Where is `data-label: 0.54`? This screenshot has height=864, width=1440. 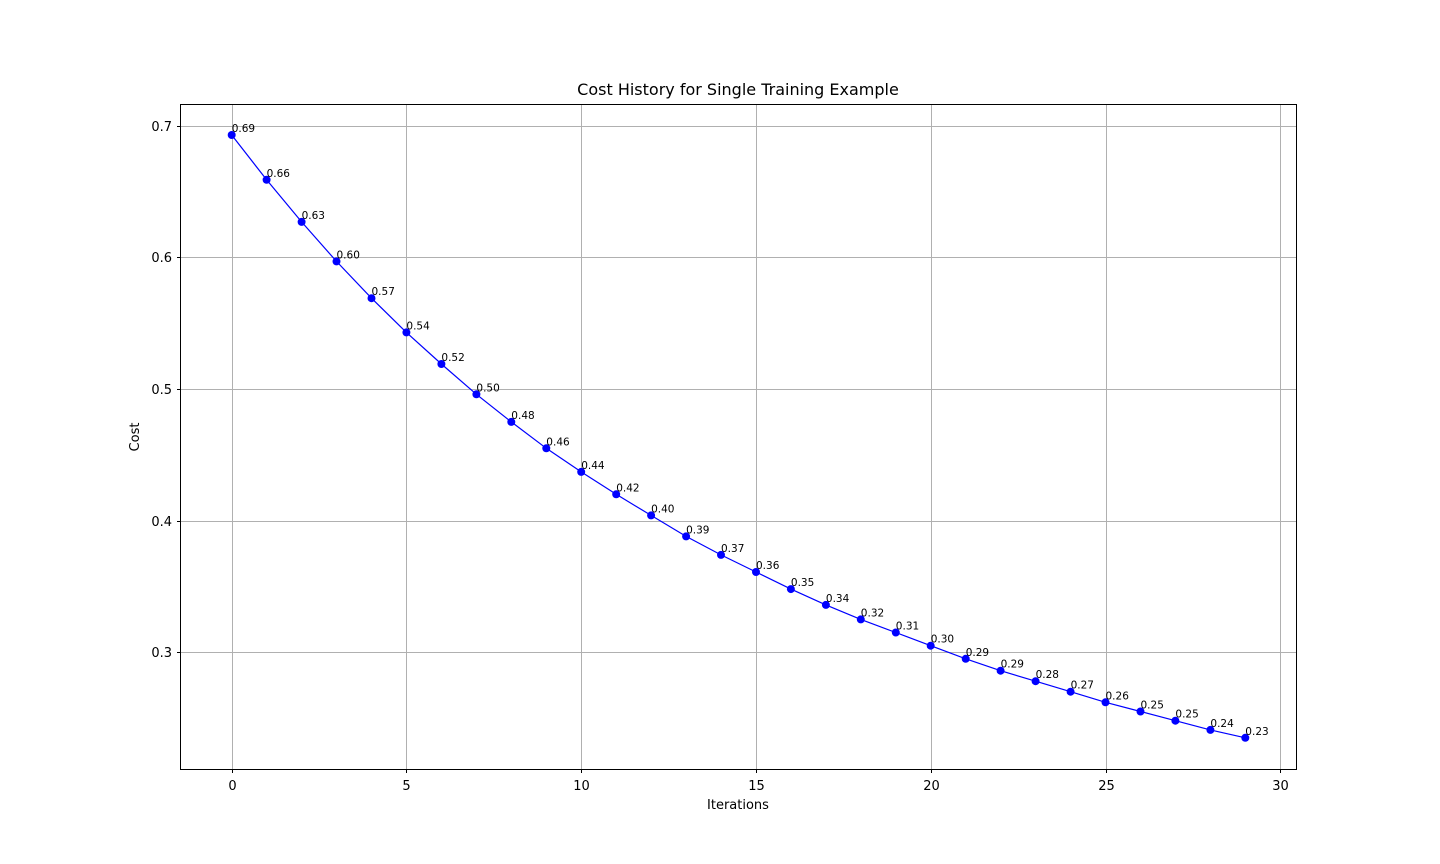
data-label: 0.54 is located at coordinates (418, 326).